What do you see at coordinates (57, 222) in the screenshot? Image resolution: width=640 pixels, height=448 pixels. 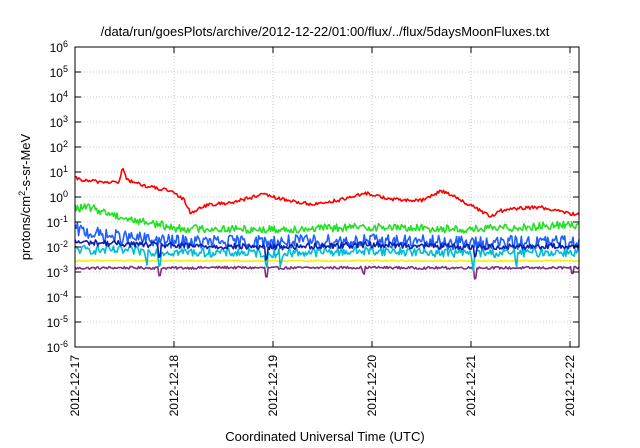 I see `y-tick-label: 10⁻¹` at bounding box center [57, 222].